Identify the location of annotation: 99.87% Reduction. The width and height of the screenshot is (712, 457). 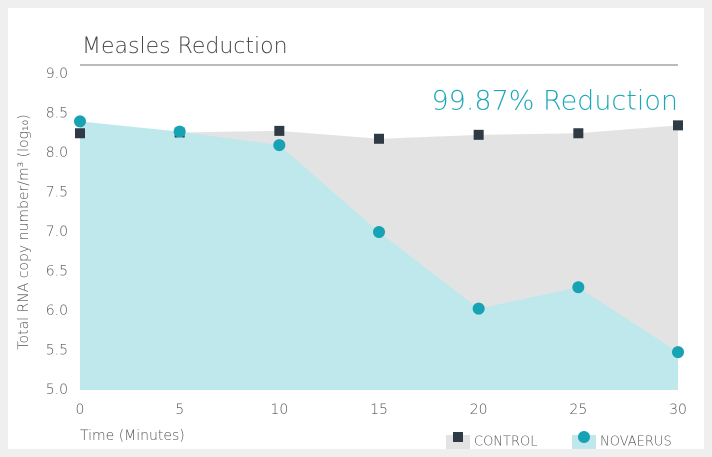
(554, 101).